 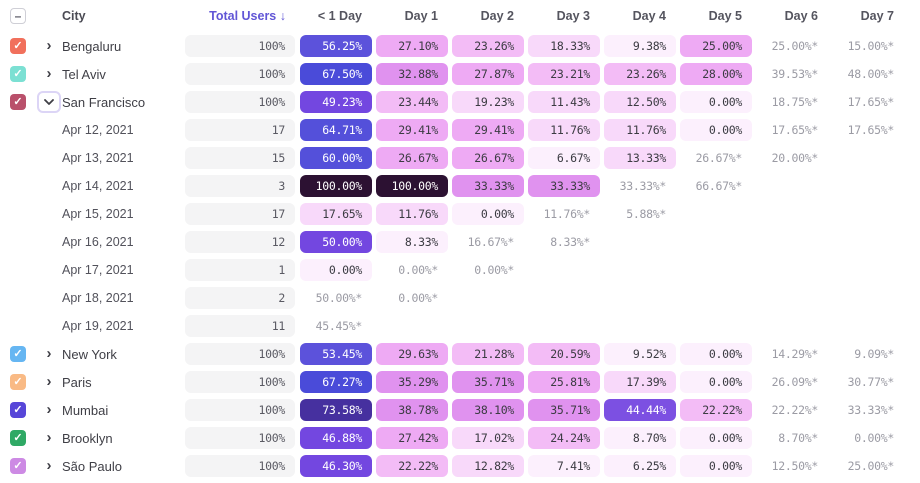 I want to click on table-row-apr-16-2021: Apr 16, 2021 12 50.00% 8.33% 16.67%* 8.33%*, so click(x=465, y=242).